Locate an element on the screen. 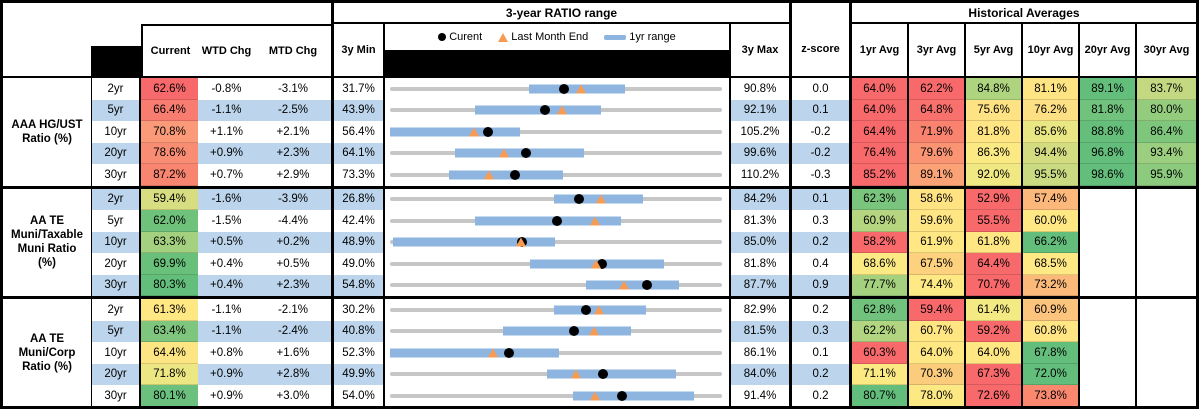 This screenshot has width=1199, height=409. avg-cell: 75.6% is located at coordinates (994, 110).